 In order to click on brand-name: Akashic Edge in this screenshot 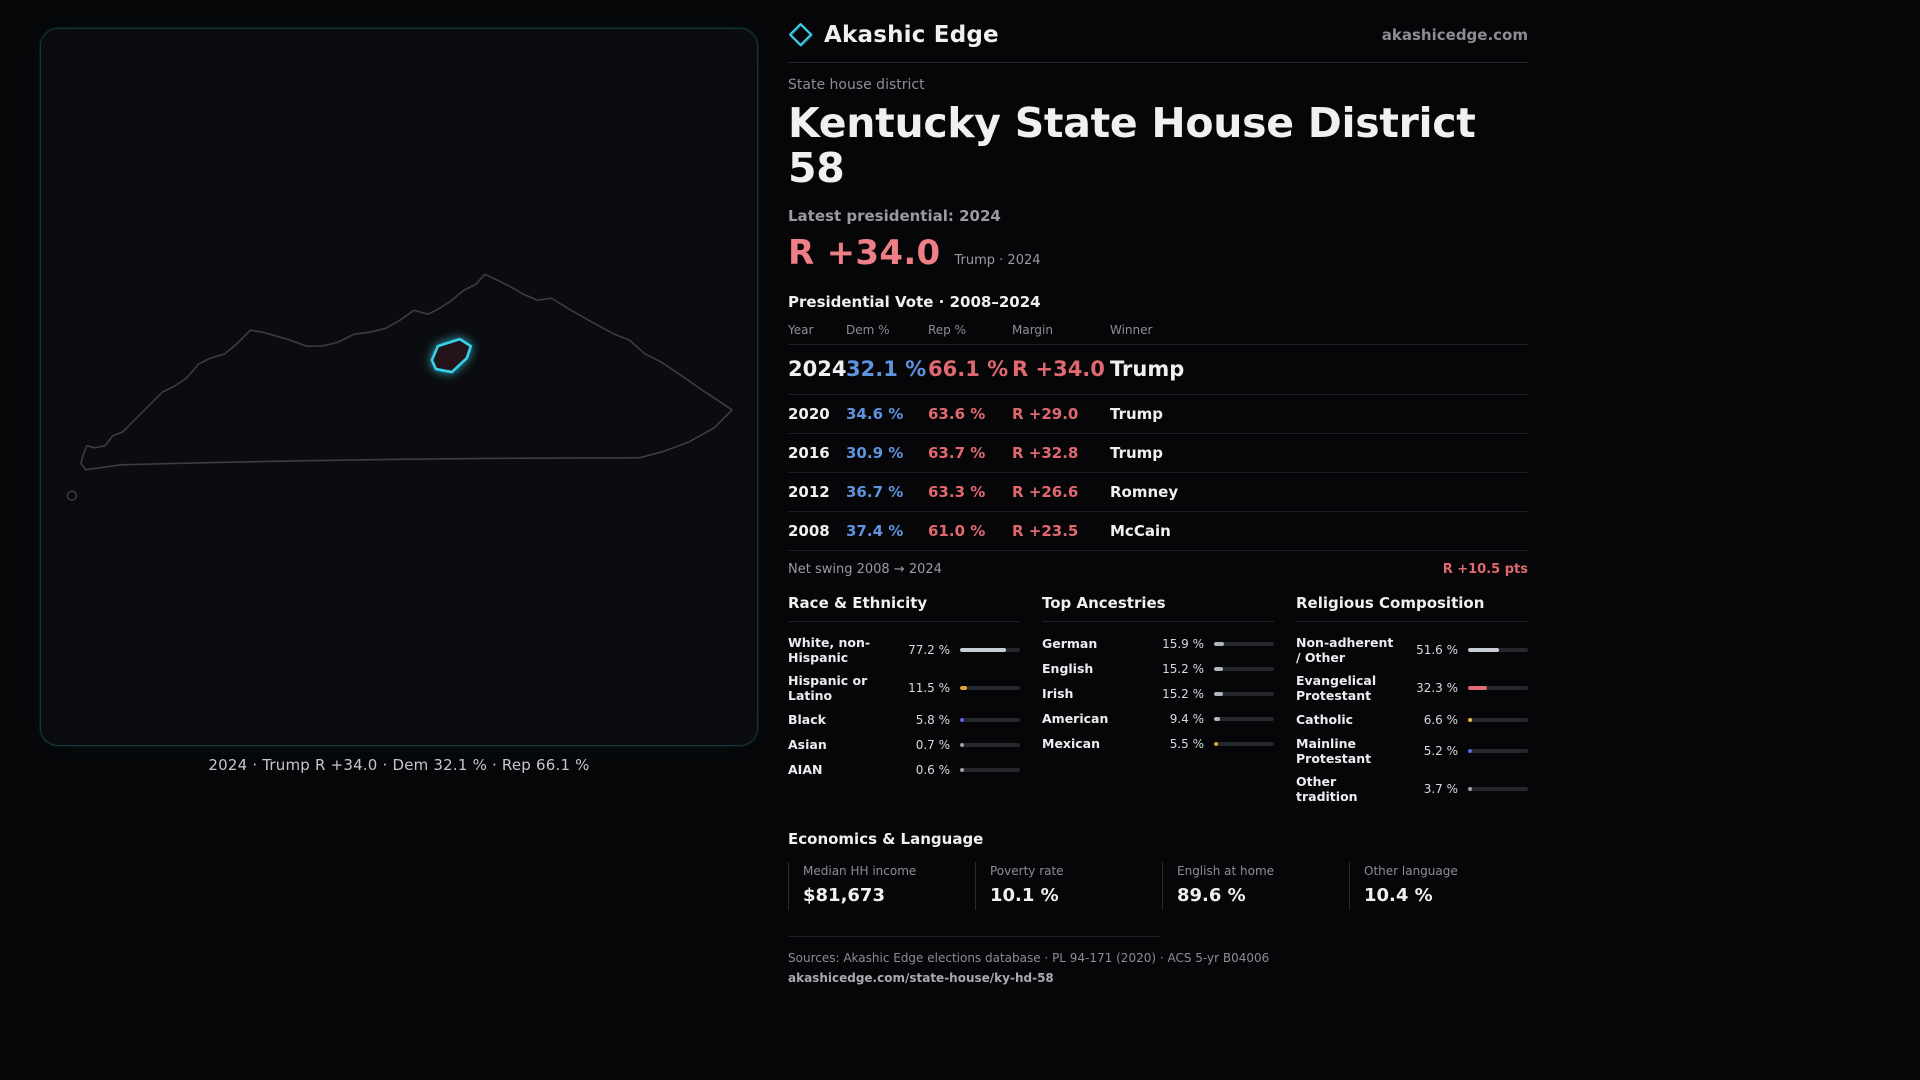, I will do `click(911, 35)`.